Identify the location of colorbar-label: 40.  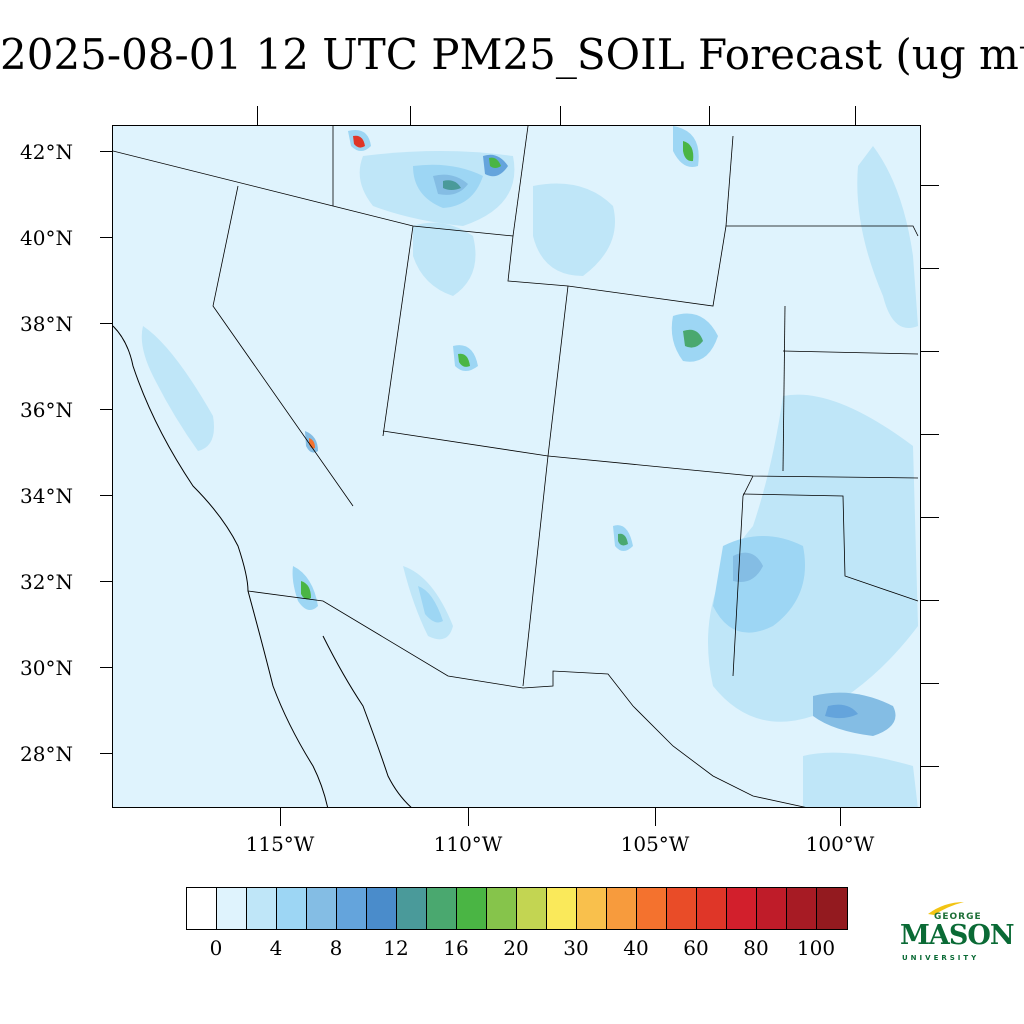
(636, 948).